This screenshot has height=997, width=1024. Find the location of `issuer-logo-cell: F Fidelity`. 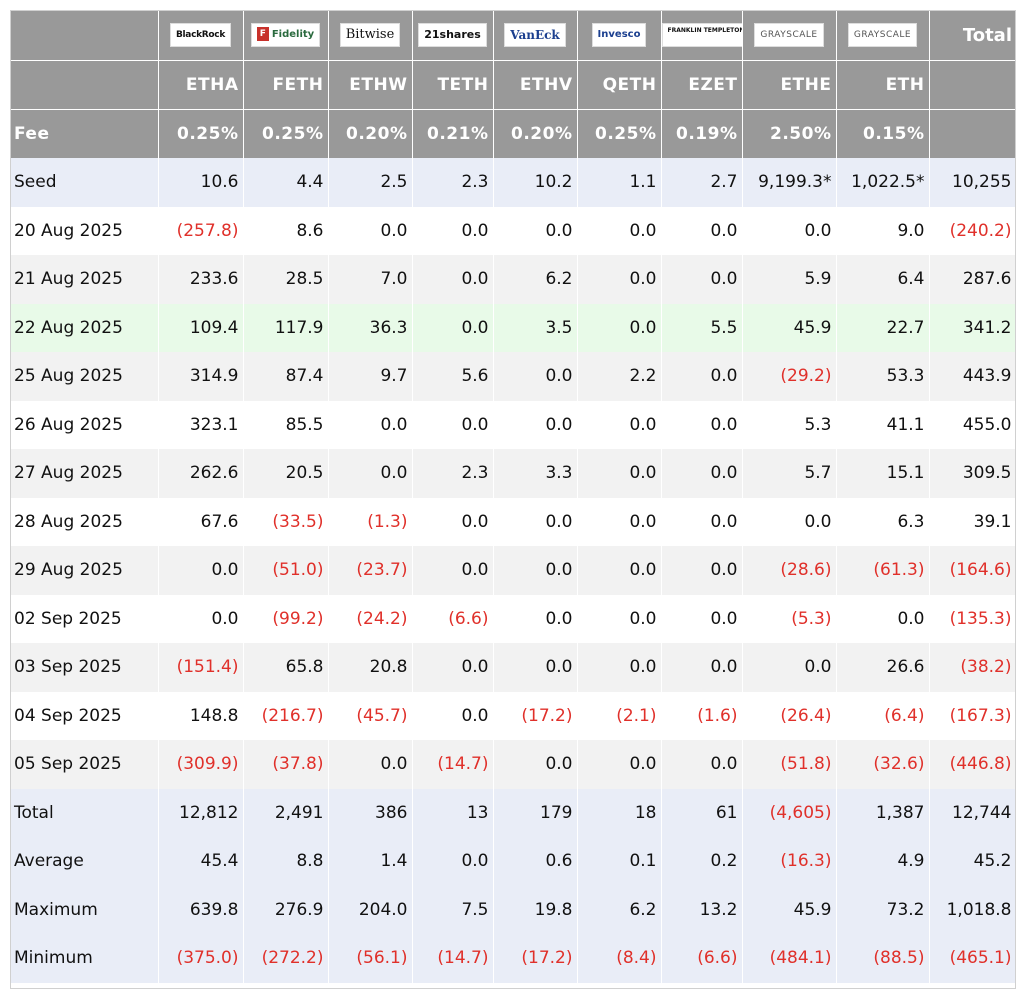

issuer-logo-cell: F Fidelity is located at coordinates (286, 35).